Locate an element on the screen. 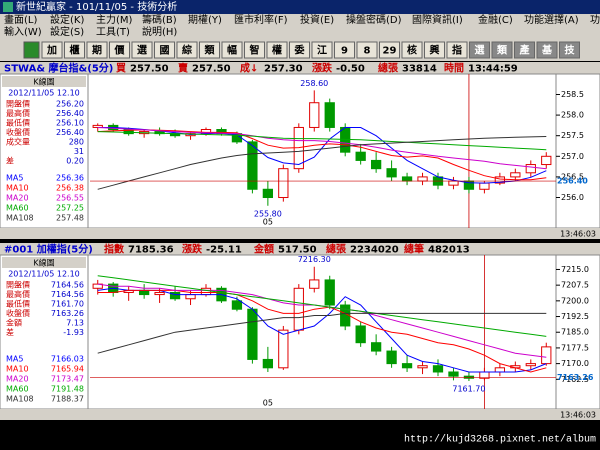  low-label: 255.80 is located at coordinates (268, 213).